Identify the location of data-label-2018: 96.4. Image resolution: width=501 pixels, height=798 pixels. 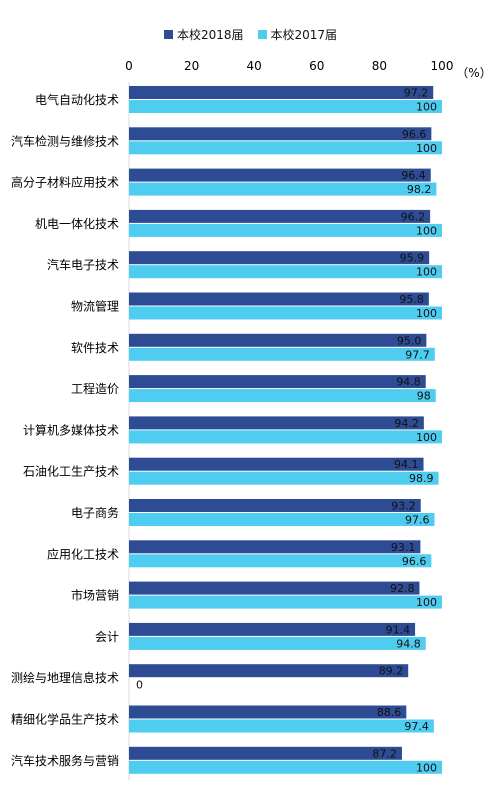
(413, 175).